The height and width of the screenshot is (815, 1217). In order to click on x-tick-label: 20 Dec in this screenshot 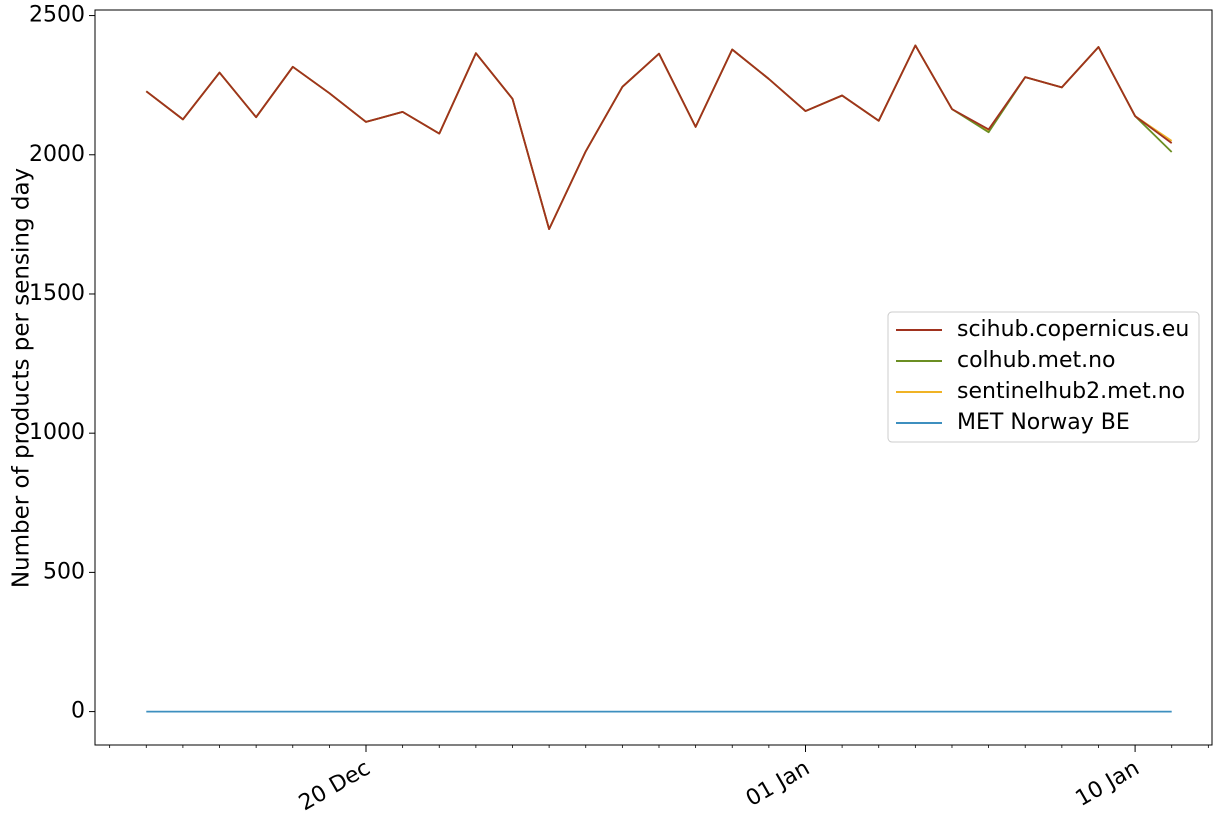, I will do `click(335, 785)`.